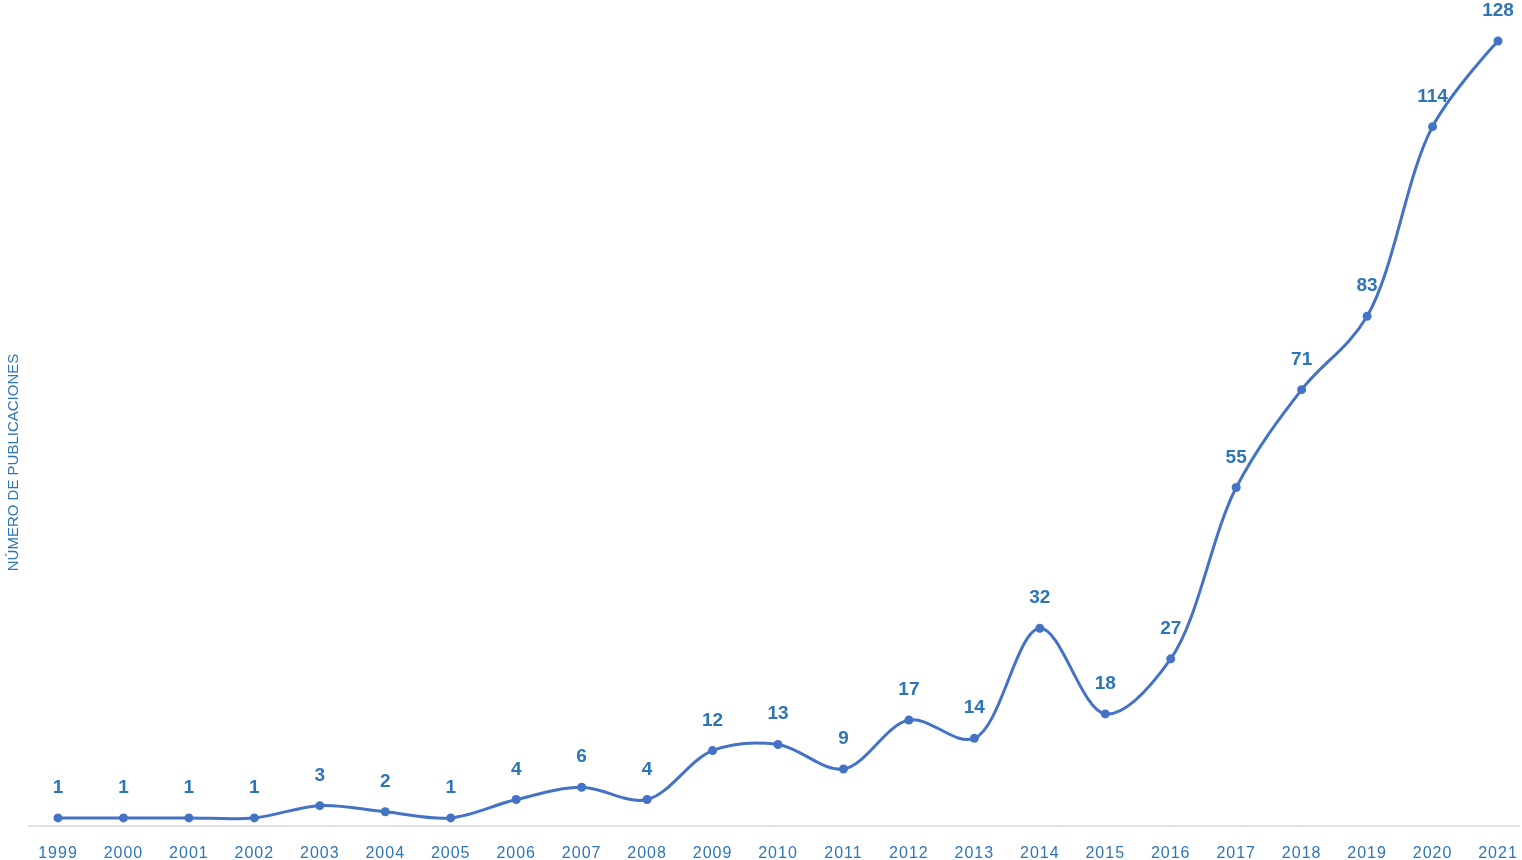 Image resolution: width=1522 pixels, height=860 pixels. I want to click on data-label: 32, so click(1040, 597).